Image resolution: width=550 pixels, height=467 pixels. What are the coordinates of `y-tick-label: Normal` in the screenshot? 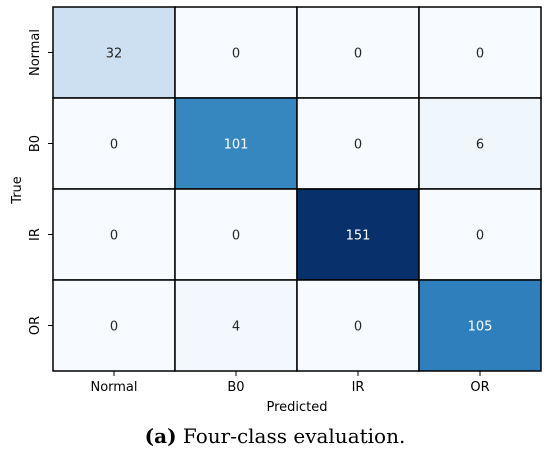 It's located at (35, 52).